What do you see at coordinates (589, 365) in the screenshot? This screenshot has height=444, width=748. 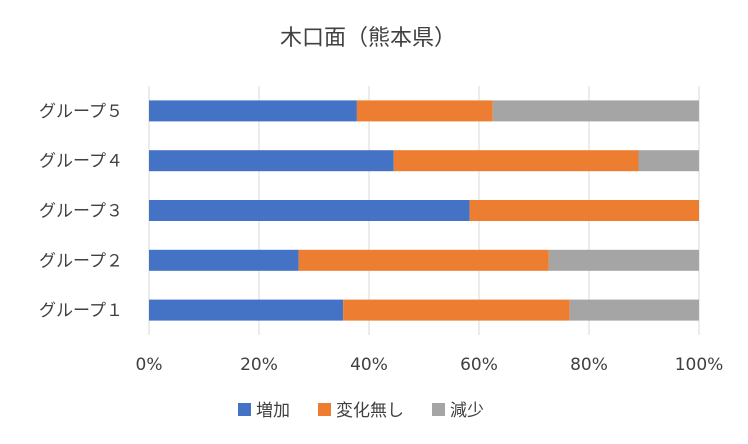 I see `x-tick-label: 80%` at bounding box center [589, 365].